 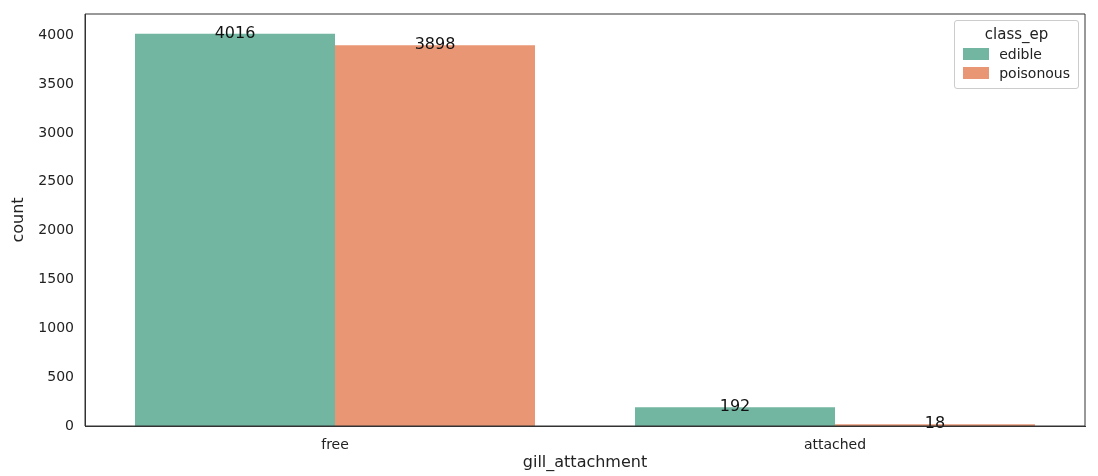 What do you see at coordinates (56, 326) in the screenshot?
I see `y-tick-label: 1000` at bounding box center [56, 326].